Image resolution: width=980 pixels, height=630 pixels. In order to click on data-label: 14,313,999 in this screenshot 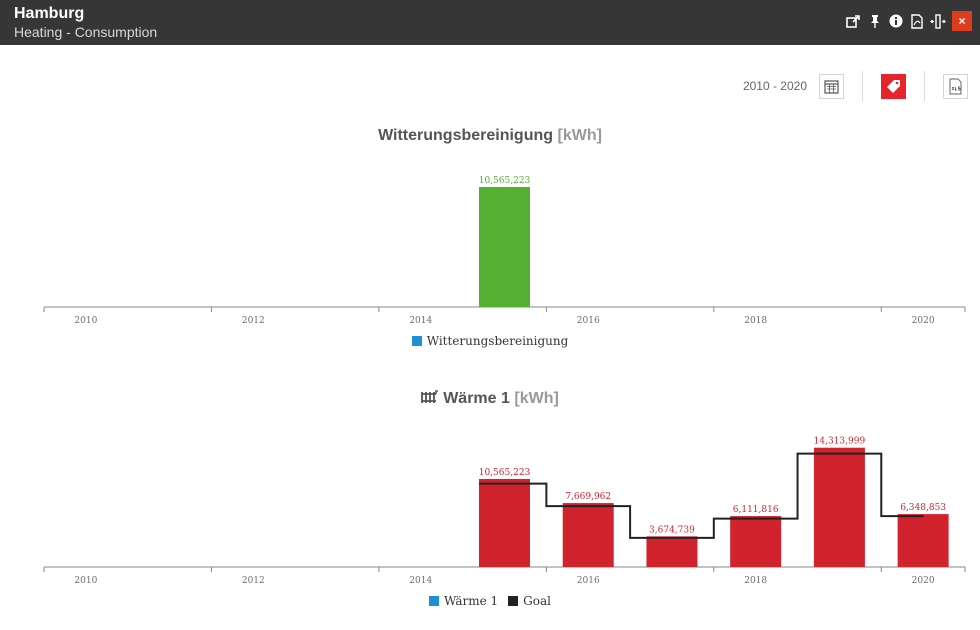, I will do `click(840, 442)`.